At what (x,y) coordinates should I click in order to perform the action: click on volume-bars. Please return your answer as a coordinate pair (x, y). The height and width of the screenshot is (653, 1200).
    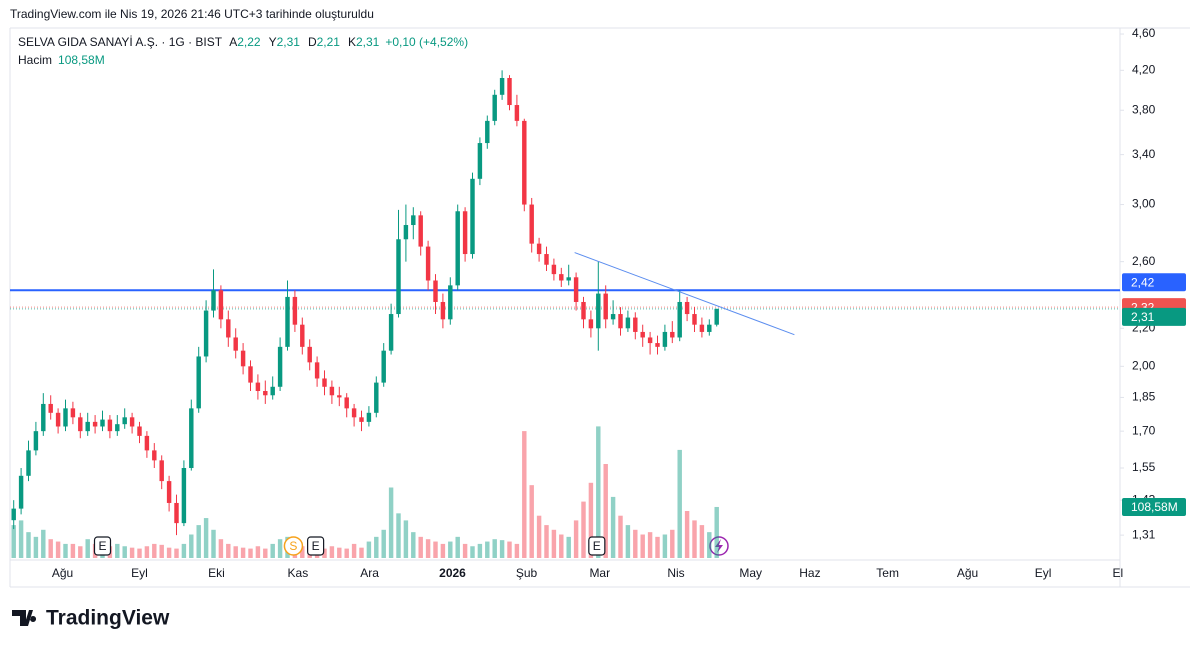
    Looking at the image, I should click on (365, 492).